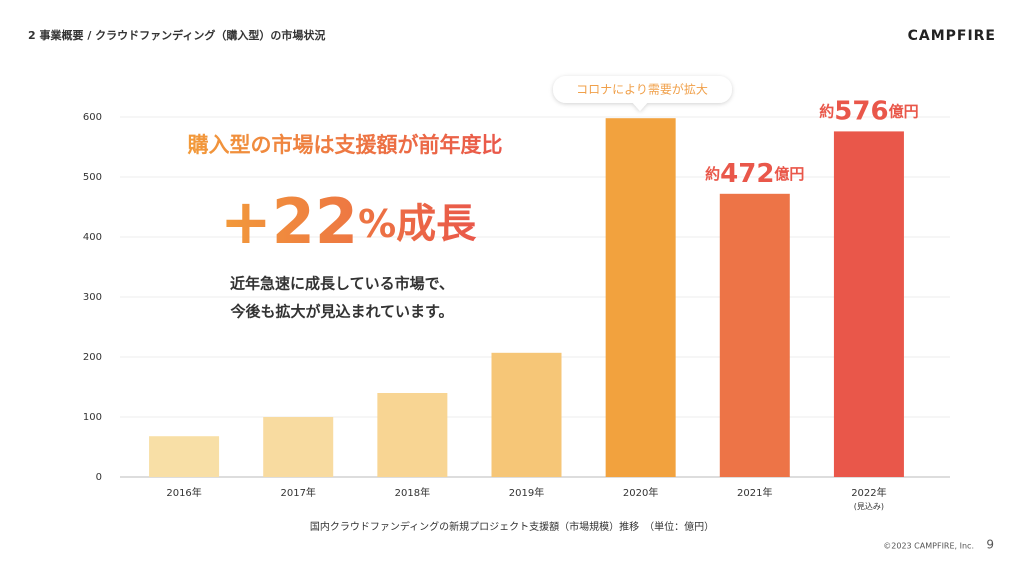 The height and width of the screenshot is (576, 1024). Describe the element at coordinates (92, 177) in the screenshot. I see `y-tick-label: 500` at that location.